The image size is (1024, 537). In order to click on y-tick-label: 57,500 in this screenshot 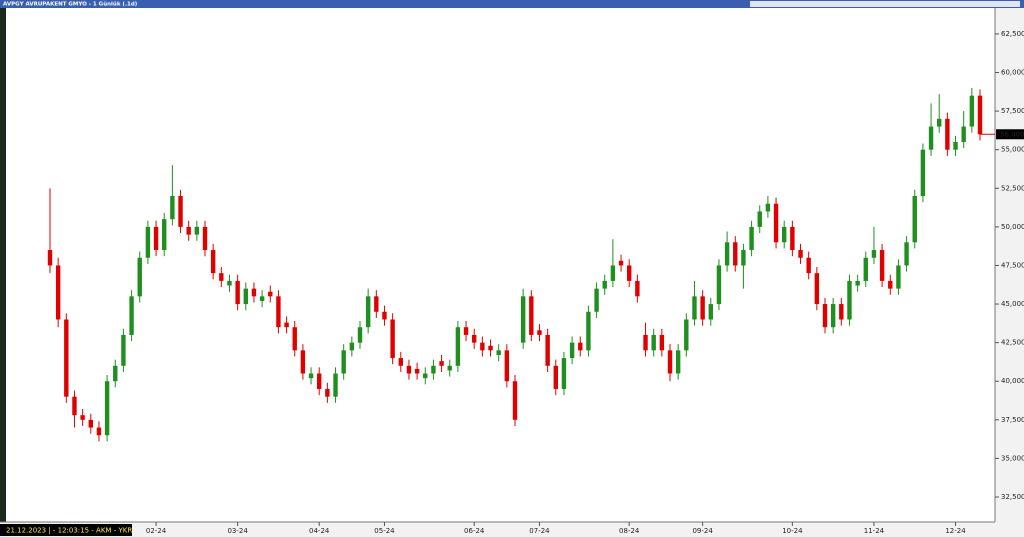, I will do `click(1012, 111)`.